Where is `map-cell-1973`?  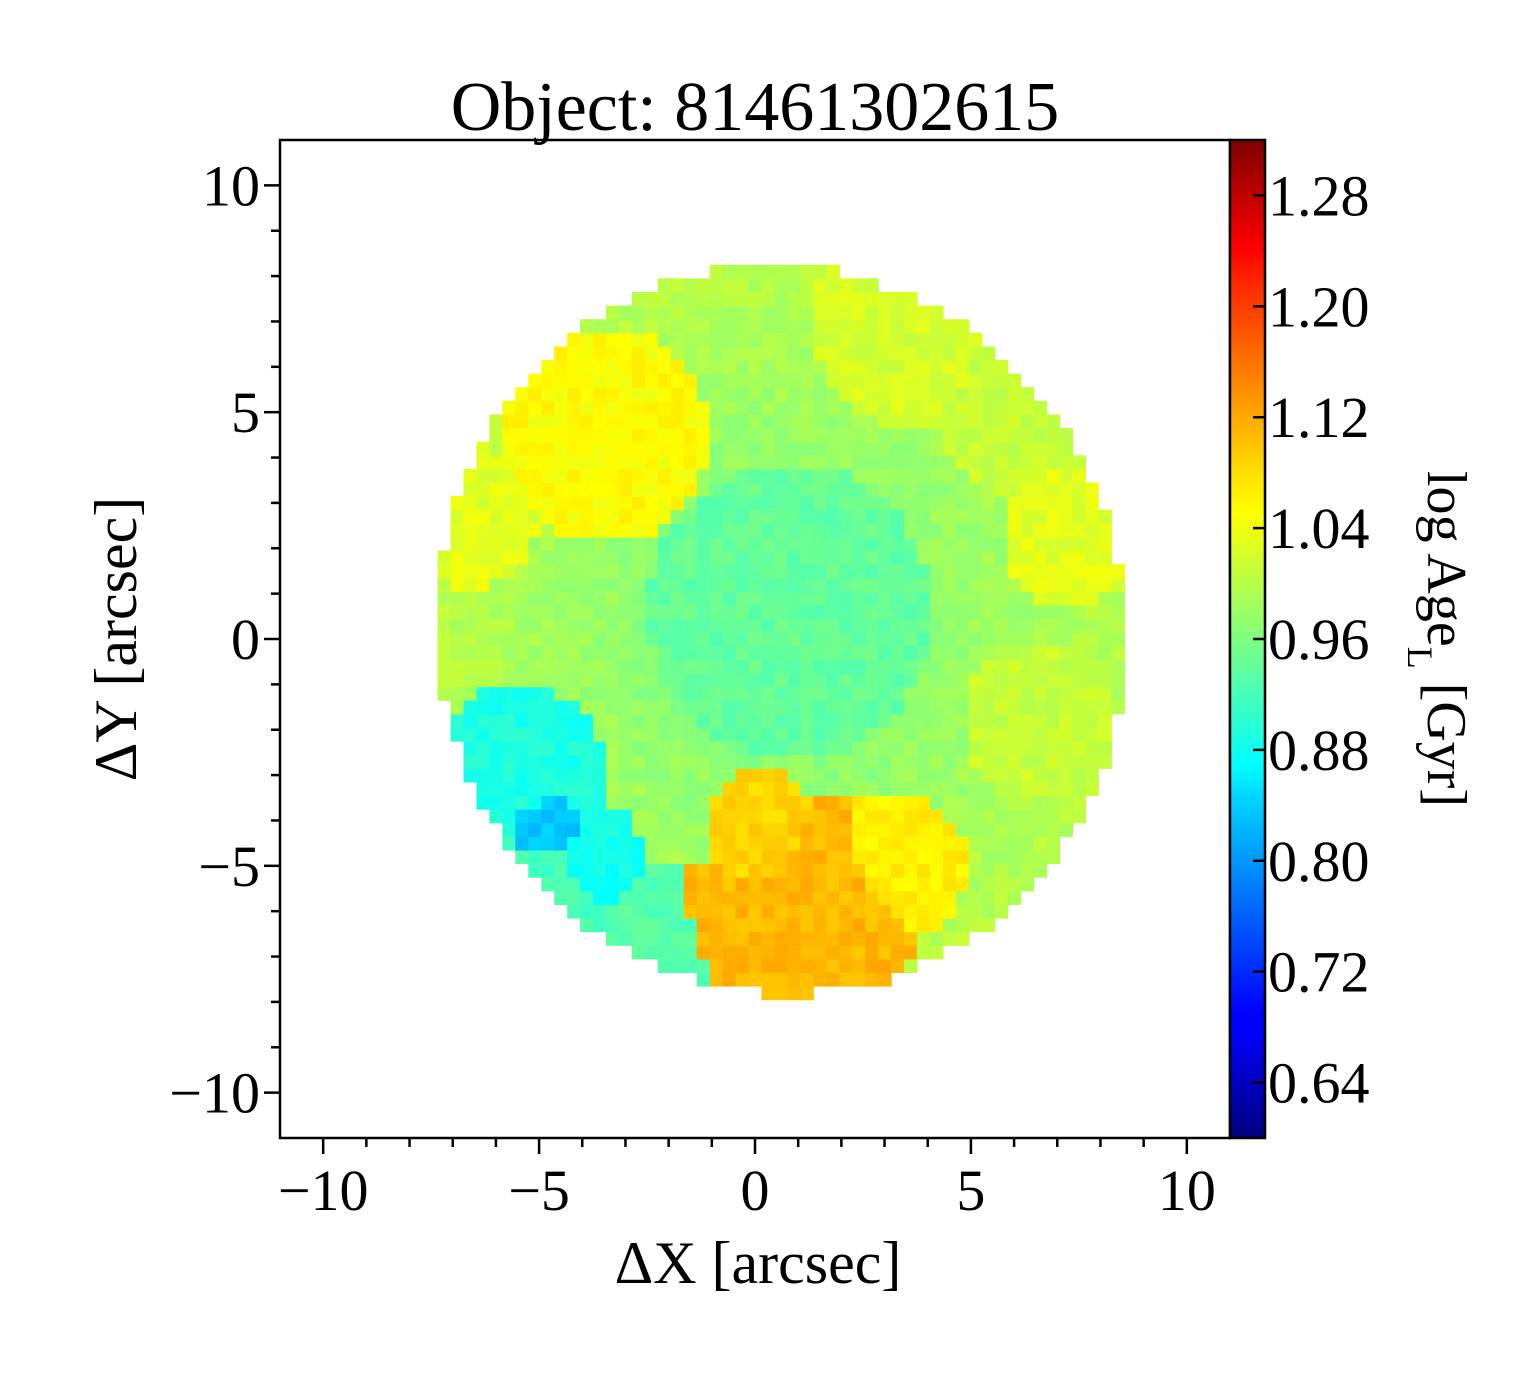 map-cell-1973 is located at coordinates (1001, 462).